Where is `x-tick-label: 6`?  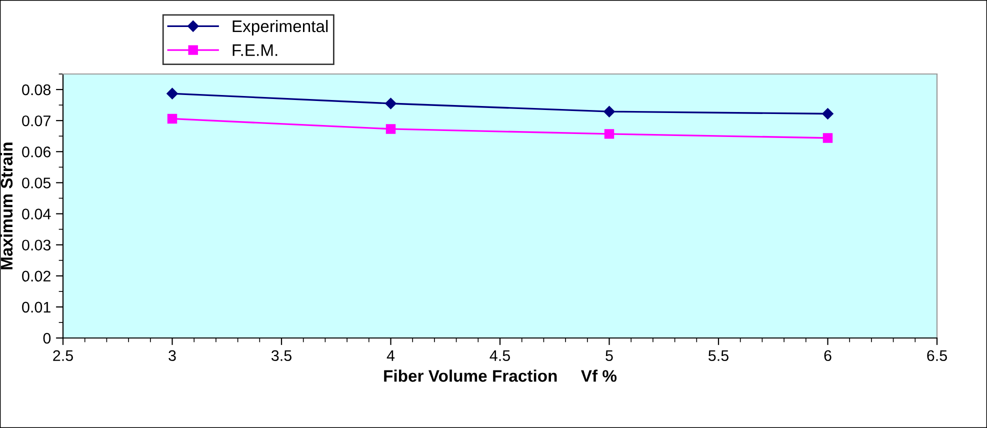 x-tick-label: 6 is located at coordinates (828, 356).